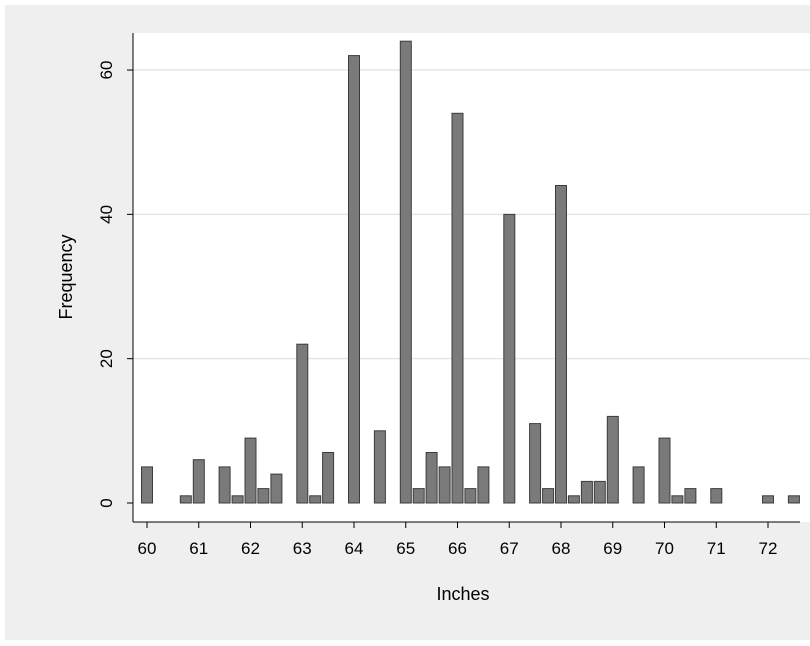 Image resolution: width=810 pixels, height=646 pixels. I want to click on x-tick-label-68: 68, so click(561, 548).